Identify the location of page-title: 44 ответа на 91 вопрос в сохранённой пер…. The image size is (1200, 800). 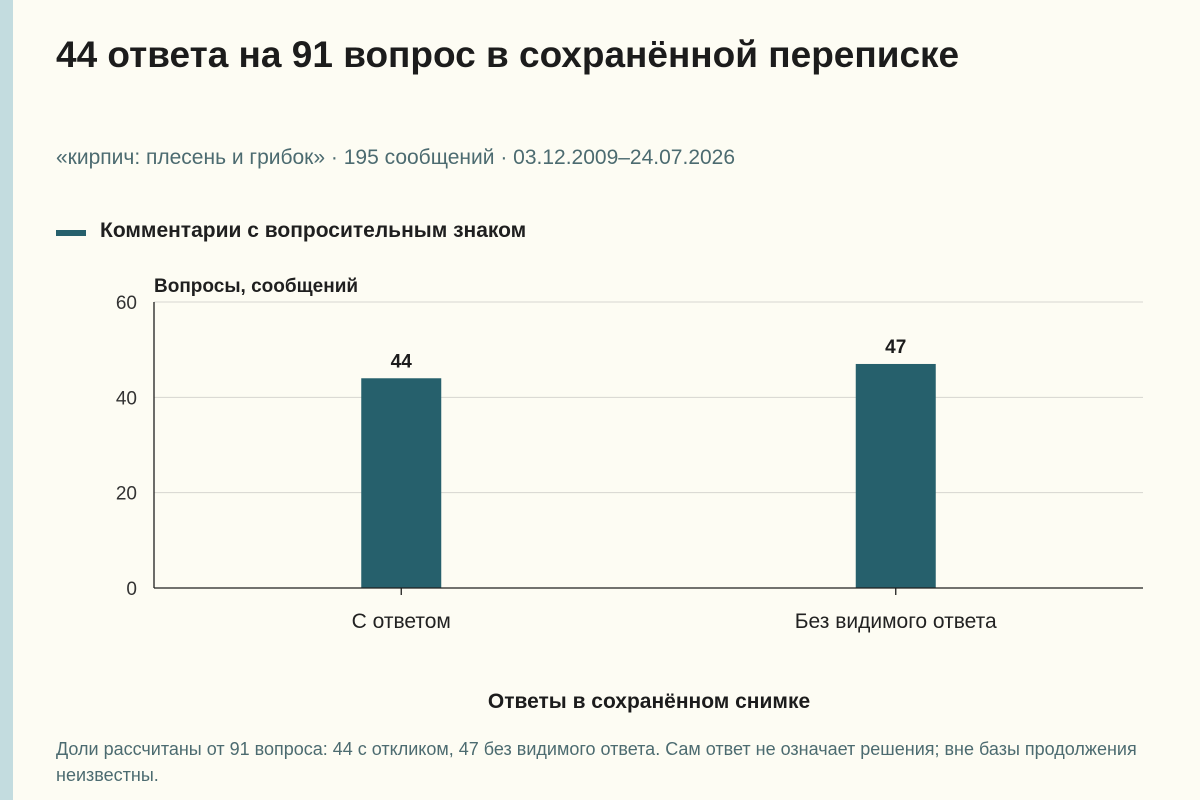
(508, 54).